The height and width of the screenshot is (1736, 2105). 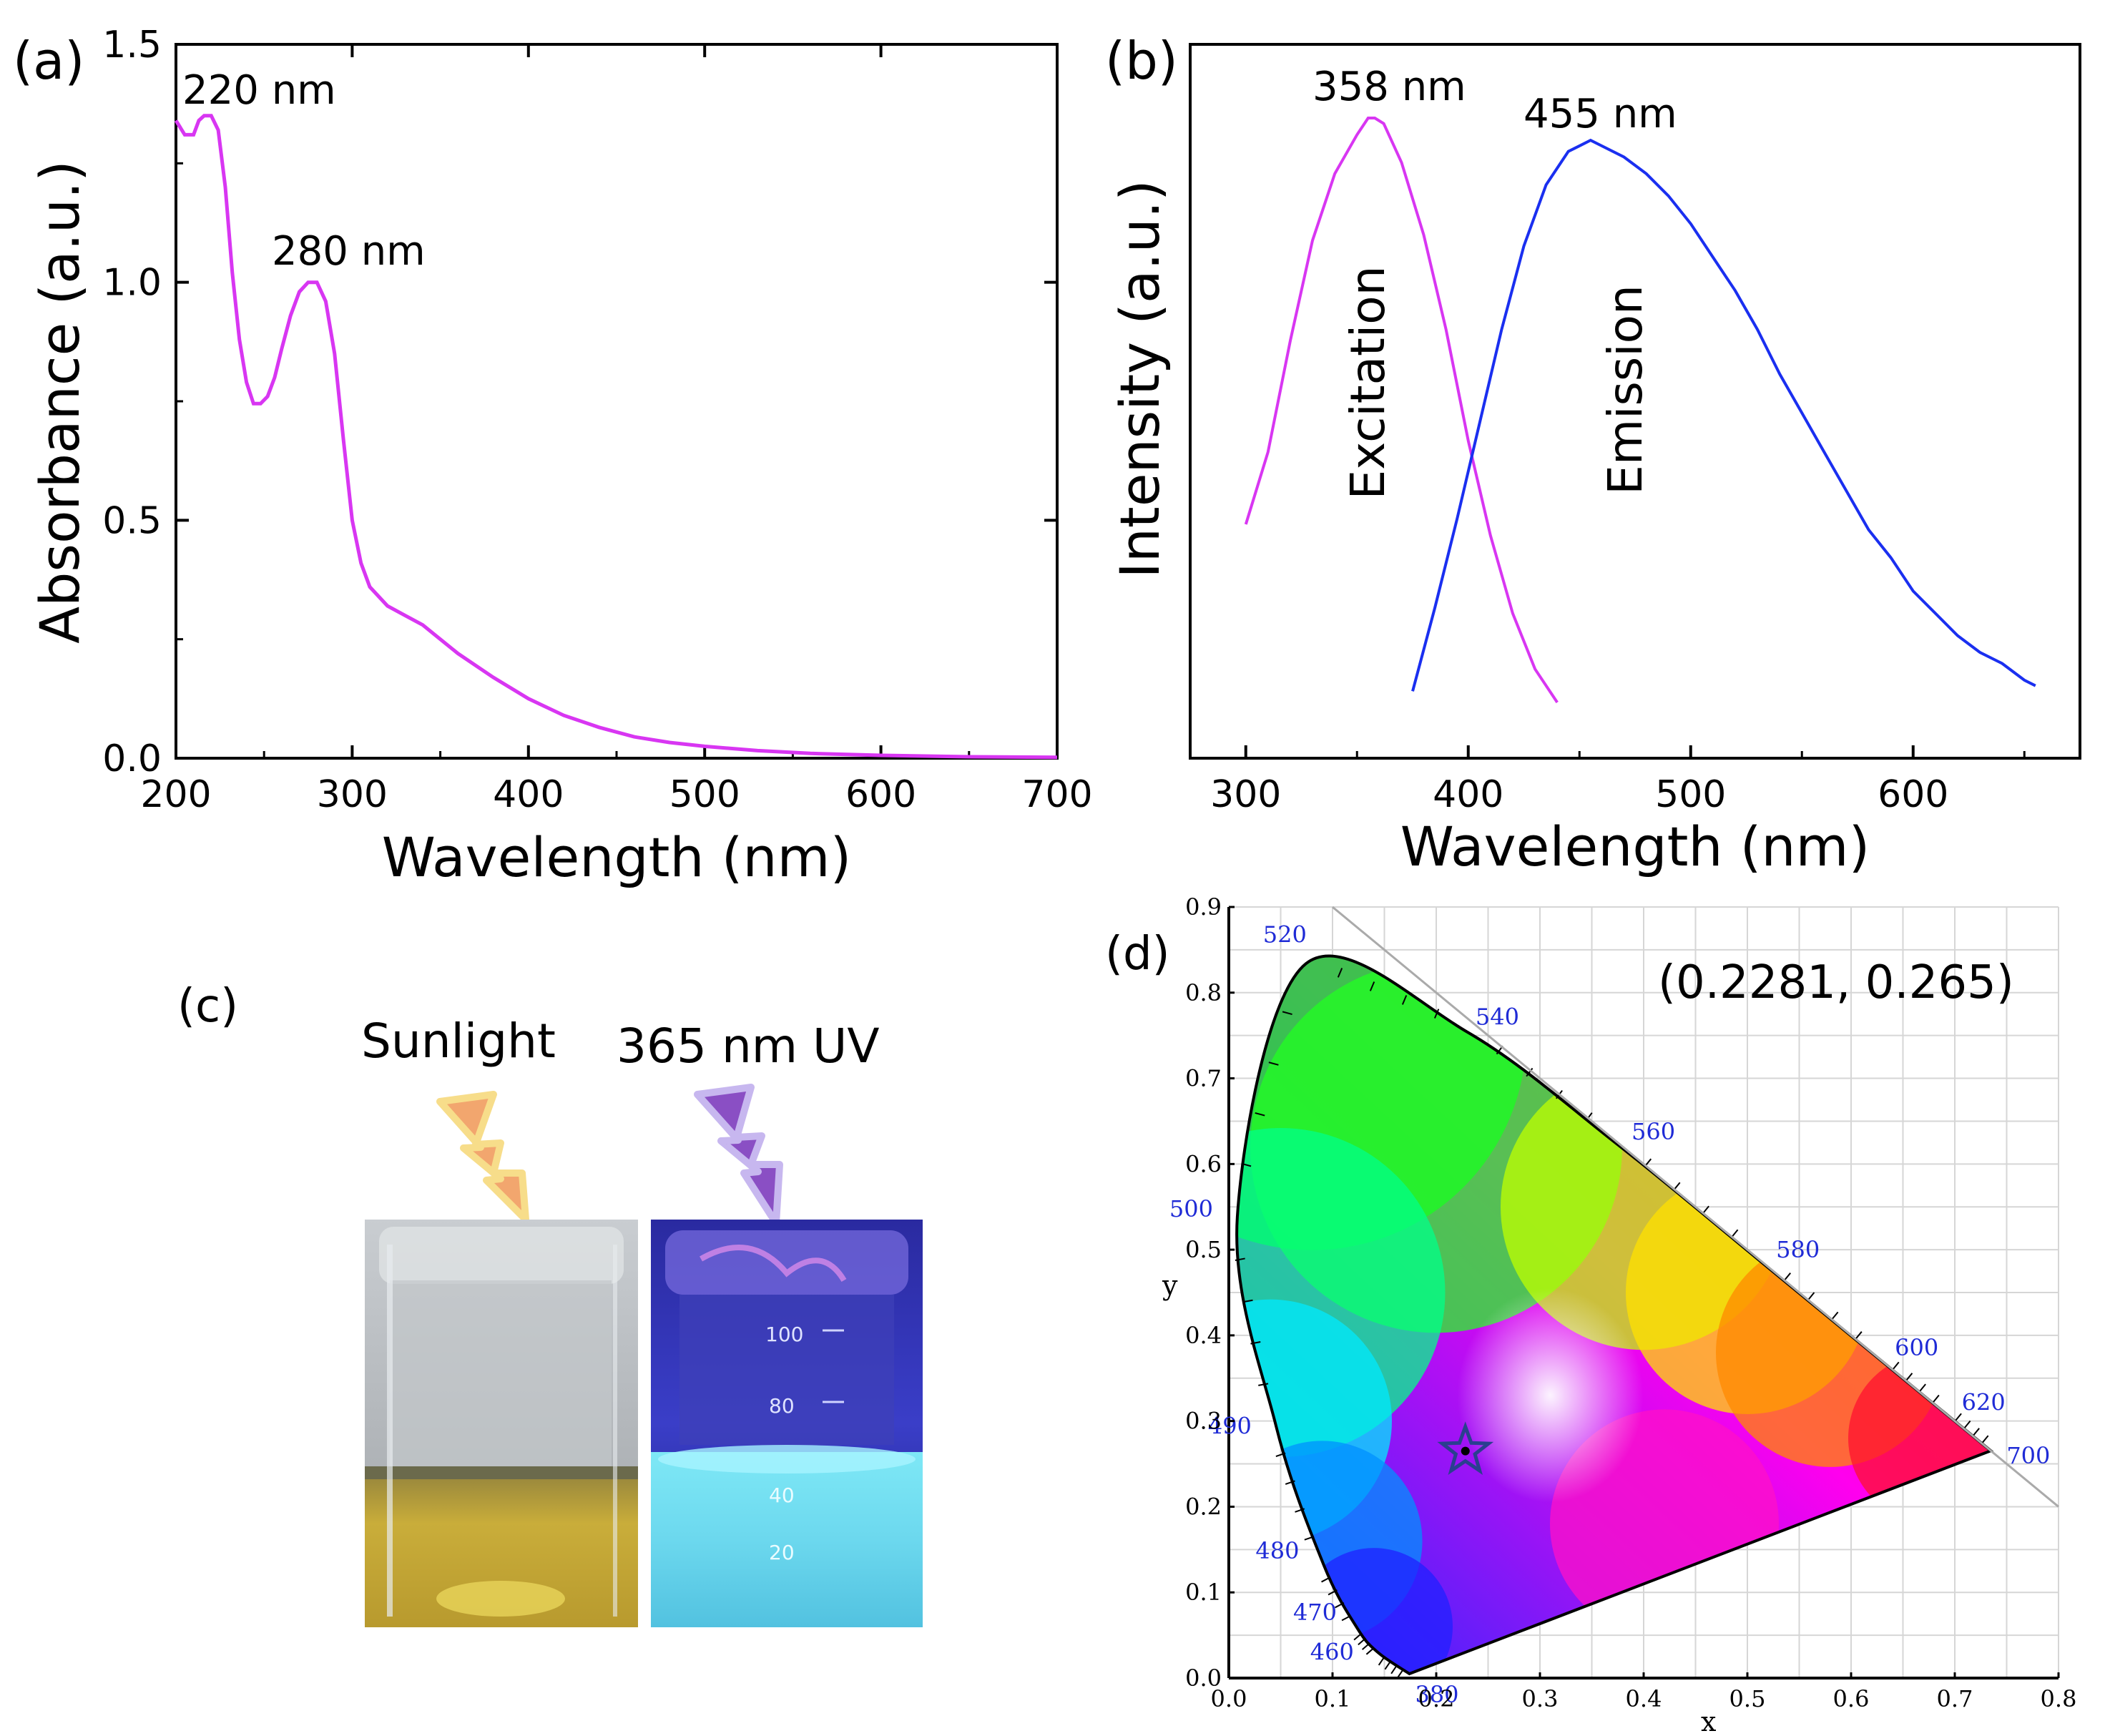 I want to click on cie-y-tick-label: 0.7, so click(x=1203, y=1078).